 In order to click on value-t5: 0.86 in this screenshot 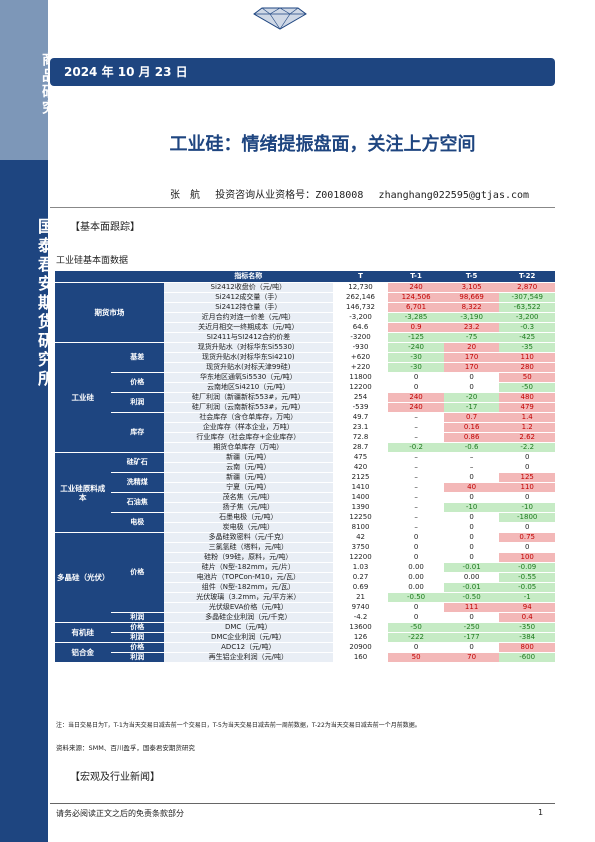, I will do `click(471, 437)`.